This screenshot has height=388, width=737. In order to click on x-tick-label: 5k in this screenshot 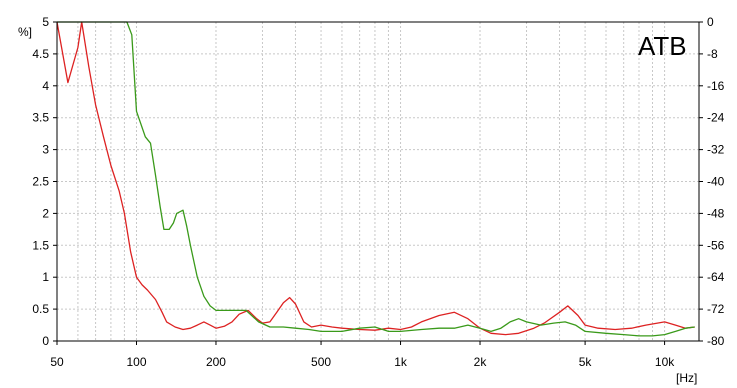, I will do `click(586, 362)`.